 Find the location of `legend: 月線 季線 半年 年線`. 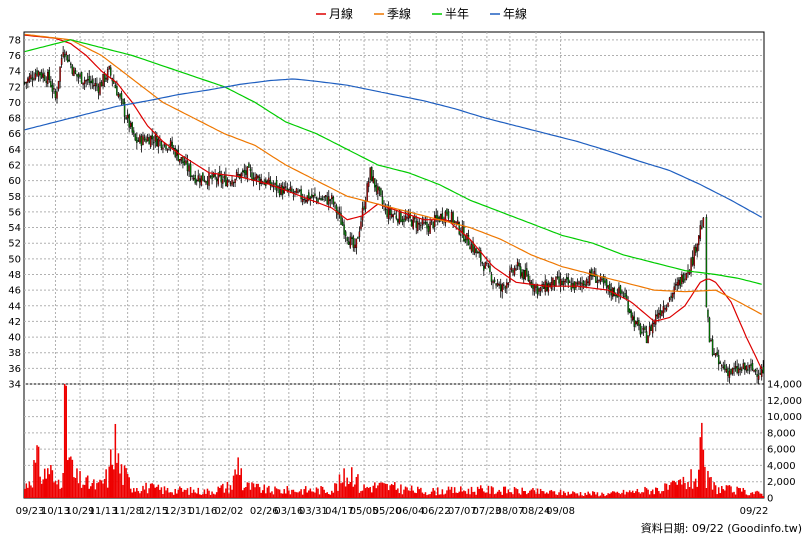

legend: 月線 季線 半年 年線 is located at coordinates (421, 13).